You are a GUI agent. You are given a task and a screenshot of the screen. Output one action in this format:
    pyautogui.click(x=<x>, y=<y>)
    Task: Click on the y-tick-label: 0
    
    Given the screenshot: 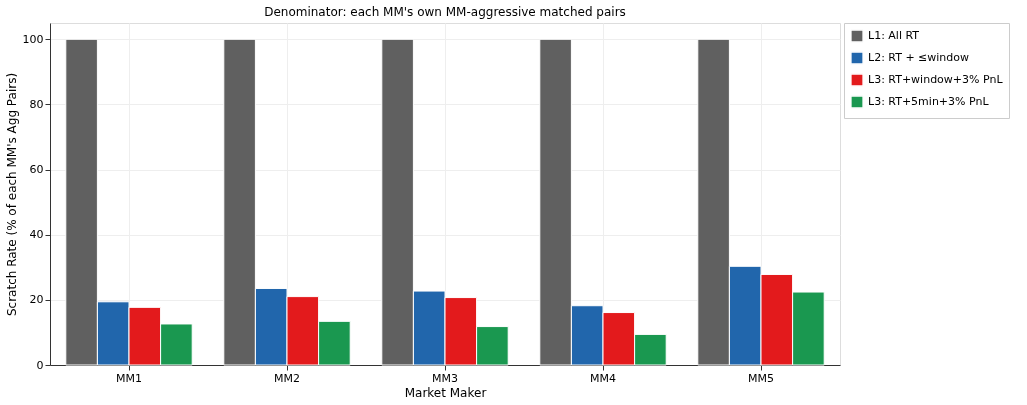 What is the action you would take?
    pyautogui.click(x=40, y=365)
    